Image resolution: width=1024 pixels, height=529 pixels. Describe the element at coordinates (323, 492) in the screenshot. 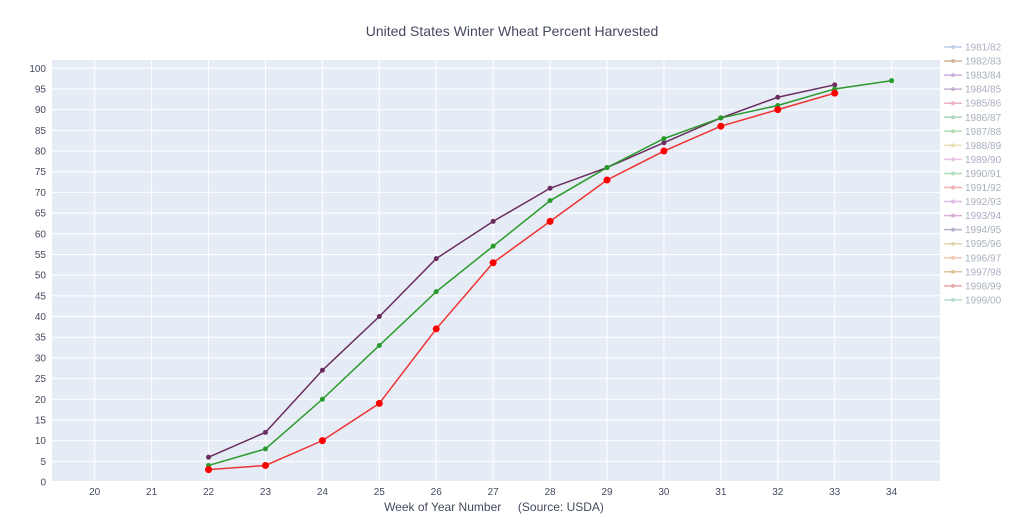

I see `x-tick-label: 24` at that location.